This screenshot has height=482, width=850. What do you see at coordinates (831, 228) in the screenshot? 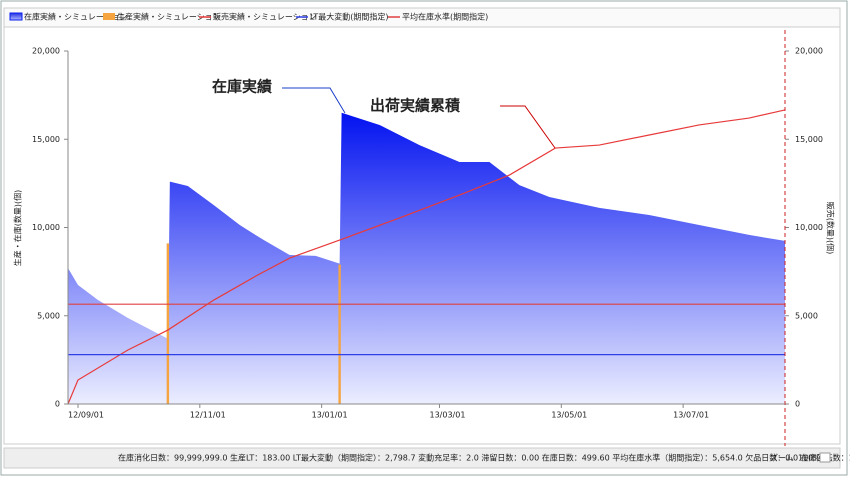
I see `y2-axis-label: 販売(数量)(個)` at bounding box center [831, 228].